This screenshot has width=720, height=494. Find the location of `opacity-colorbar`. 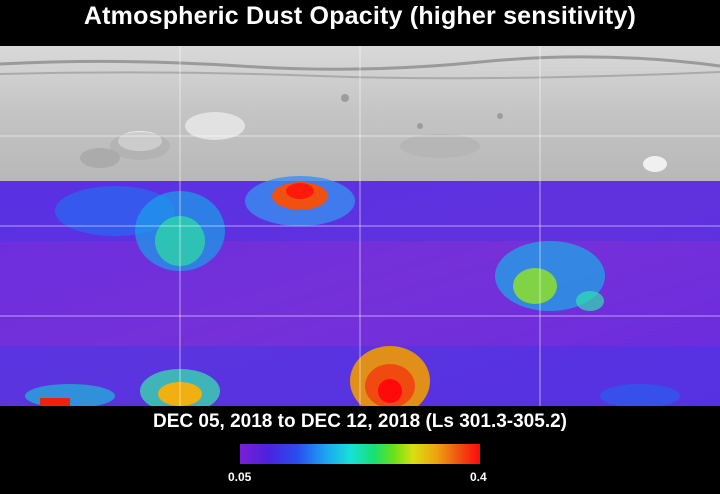

opacity-colorbar is located at coordinates (360, 454).